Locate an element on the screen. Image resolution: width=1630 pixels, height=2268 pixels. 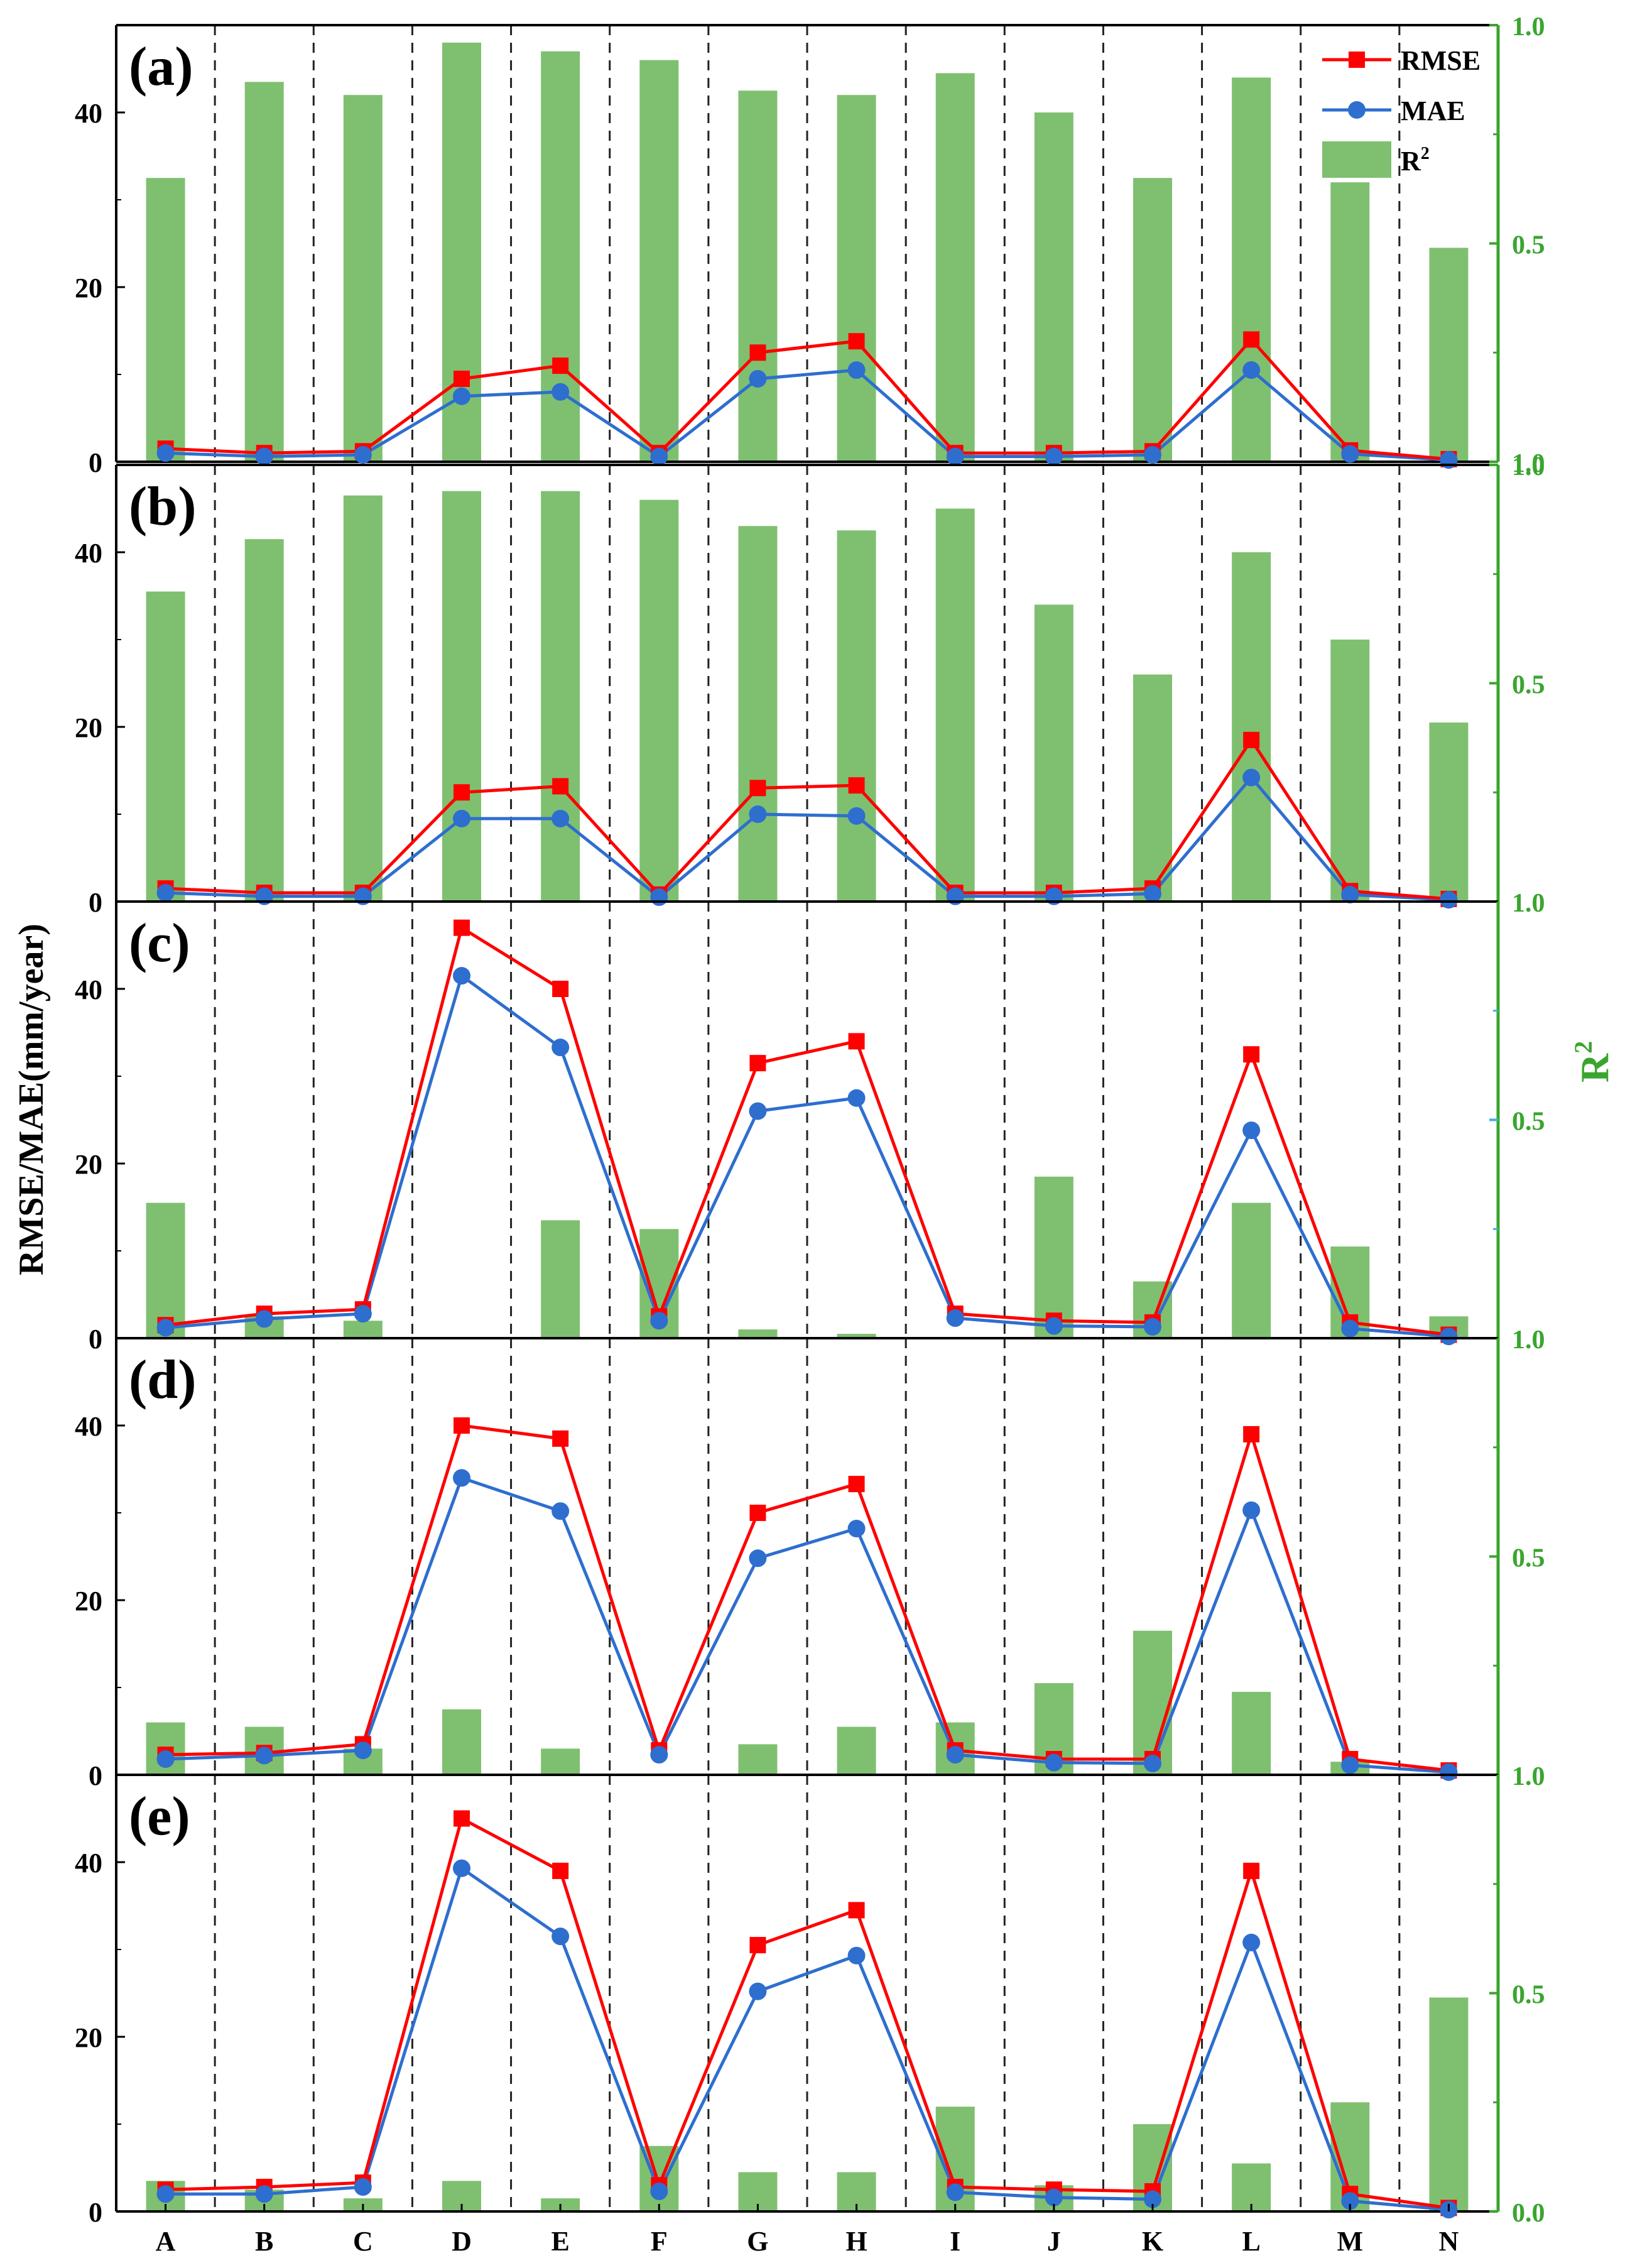
legend-r2-base: R is located at coordinates (1411, 161).